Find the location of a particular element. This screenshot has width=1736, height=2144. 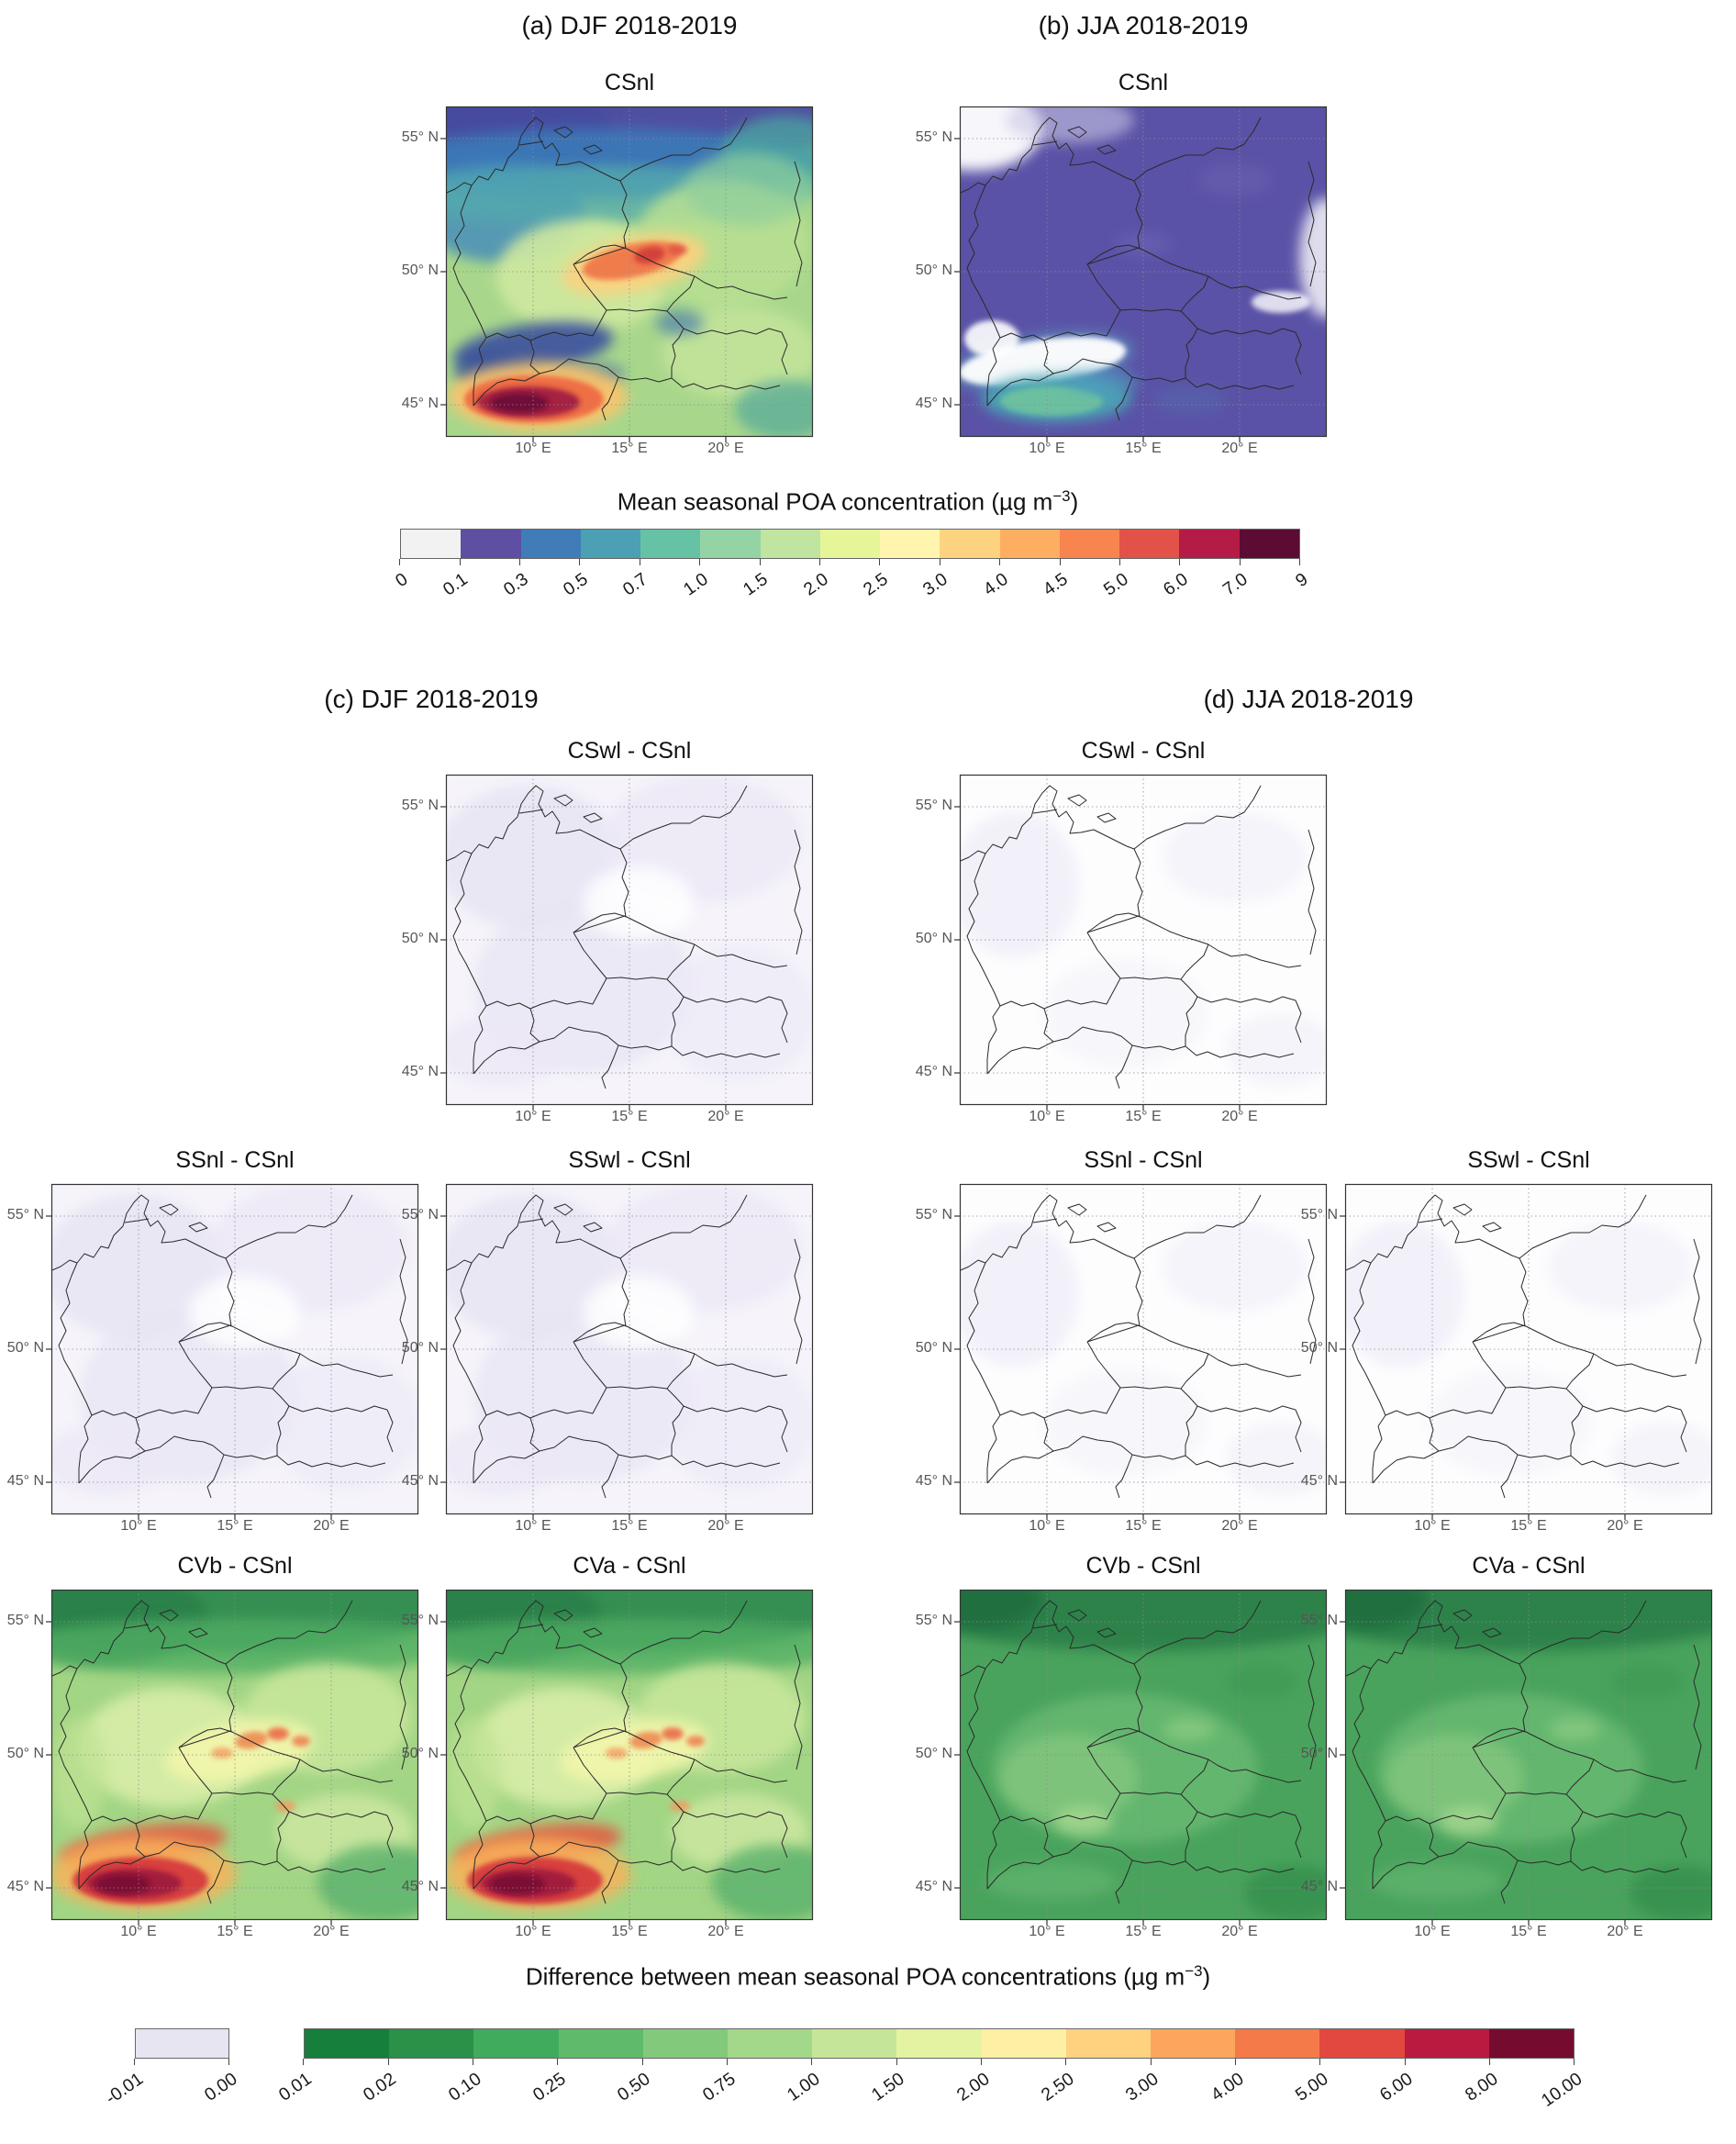

colorbar-tick-label: 10.00 is located at coordinates (1562, 2090).